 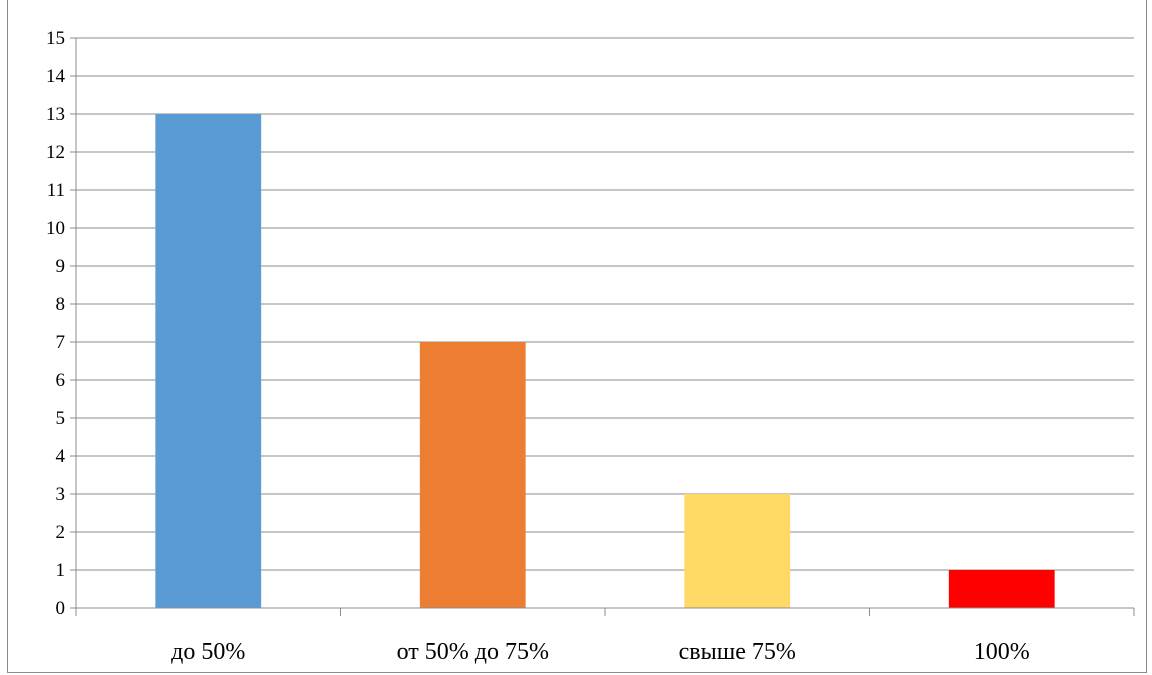 I want to click on y-tick-label: 5, so click(x=61, y=418).